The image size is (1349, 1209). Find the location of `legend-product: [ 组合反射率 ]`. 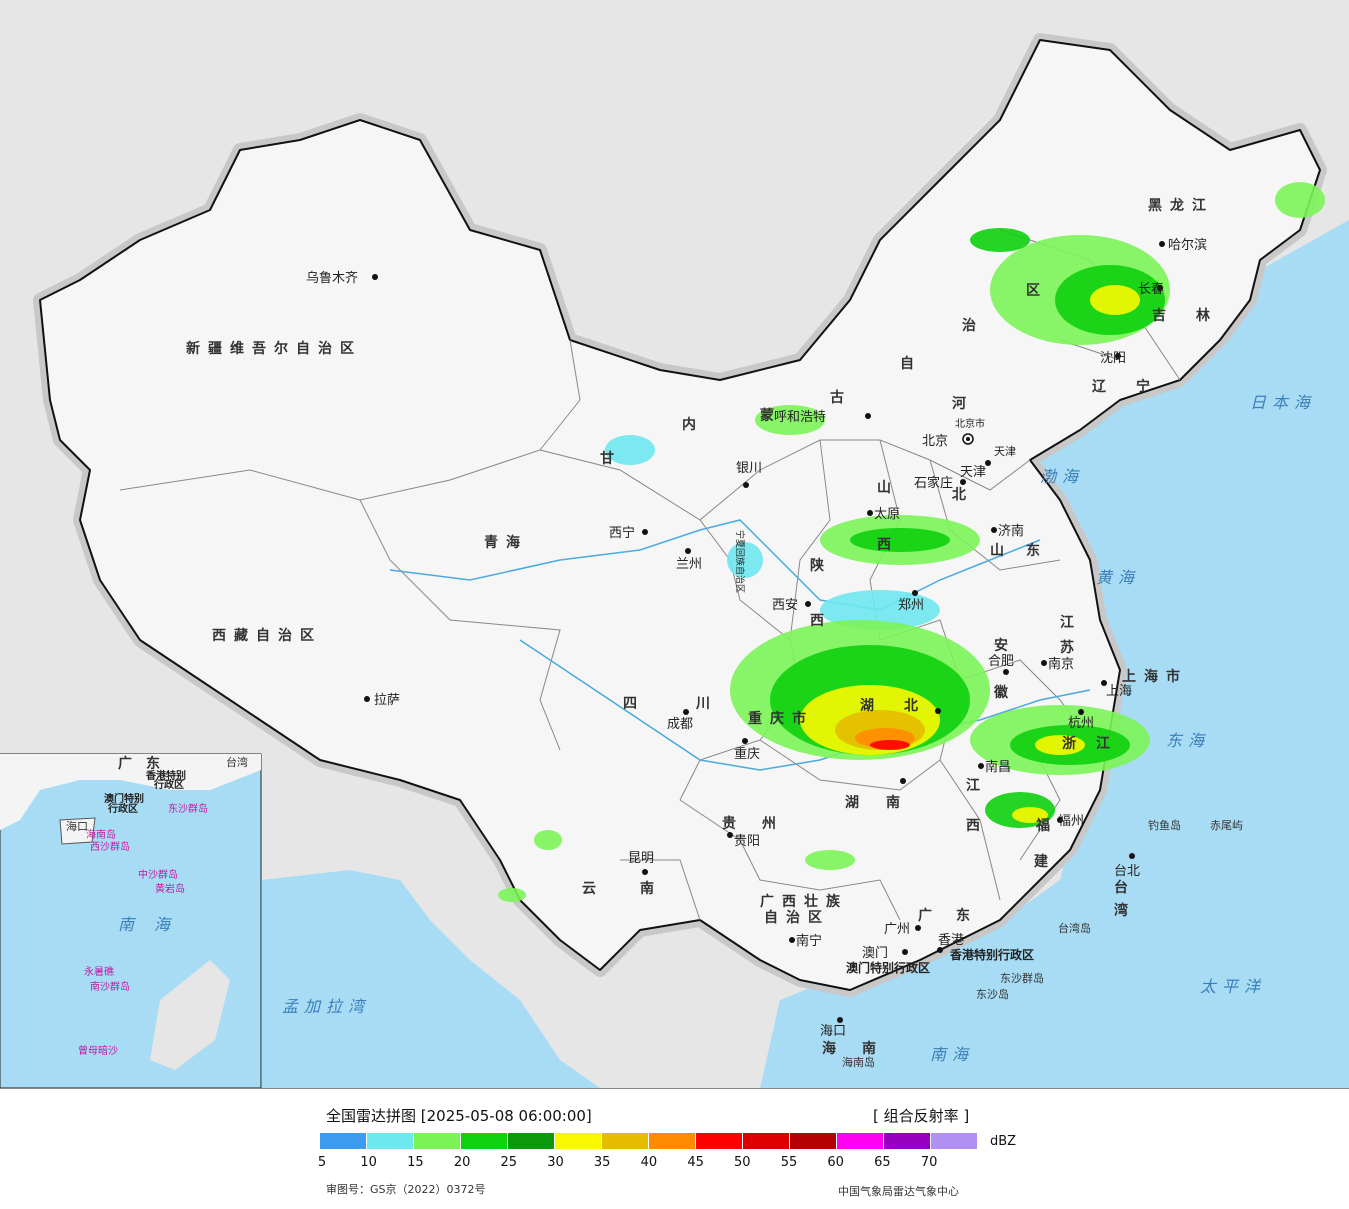

legend-product: [ 组合反射率 ] is located at coordinates (921, 1116).